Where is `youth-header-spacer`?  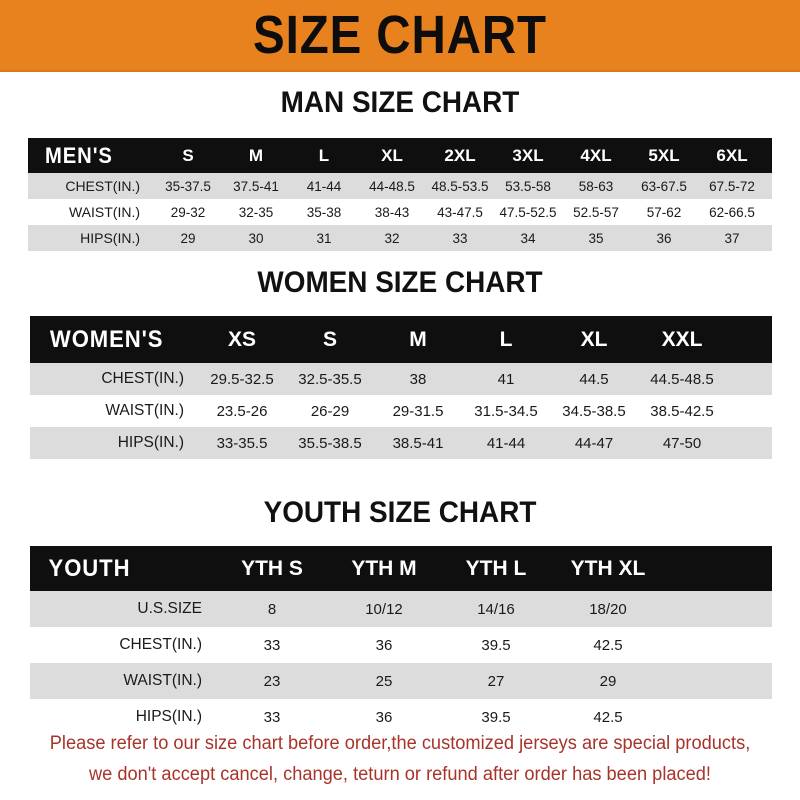
youth-header-spacer is located at coordinates (718, 568).